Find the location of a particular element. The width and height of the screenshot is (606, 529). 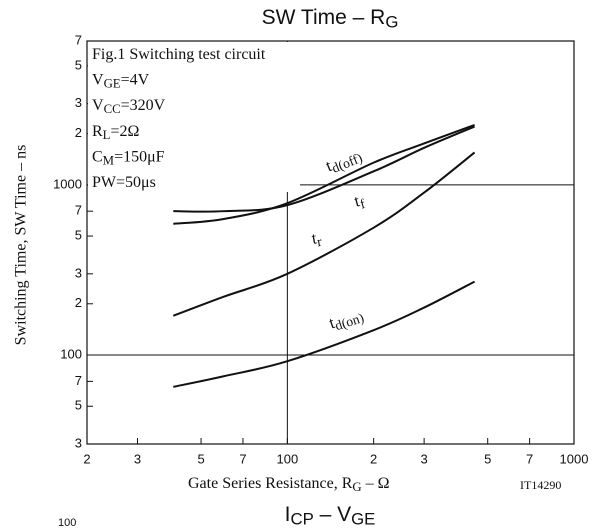

subscript: d(off) is located at coordinates (347, 163).